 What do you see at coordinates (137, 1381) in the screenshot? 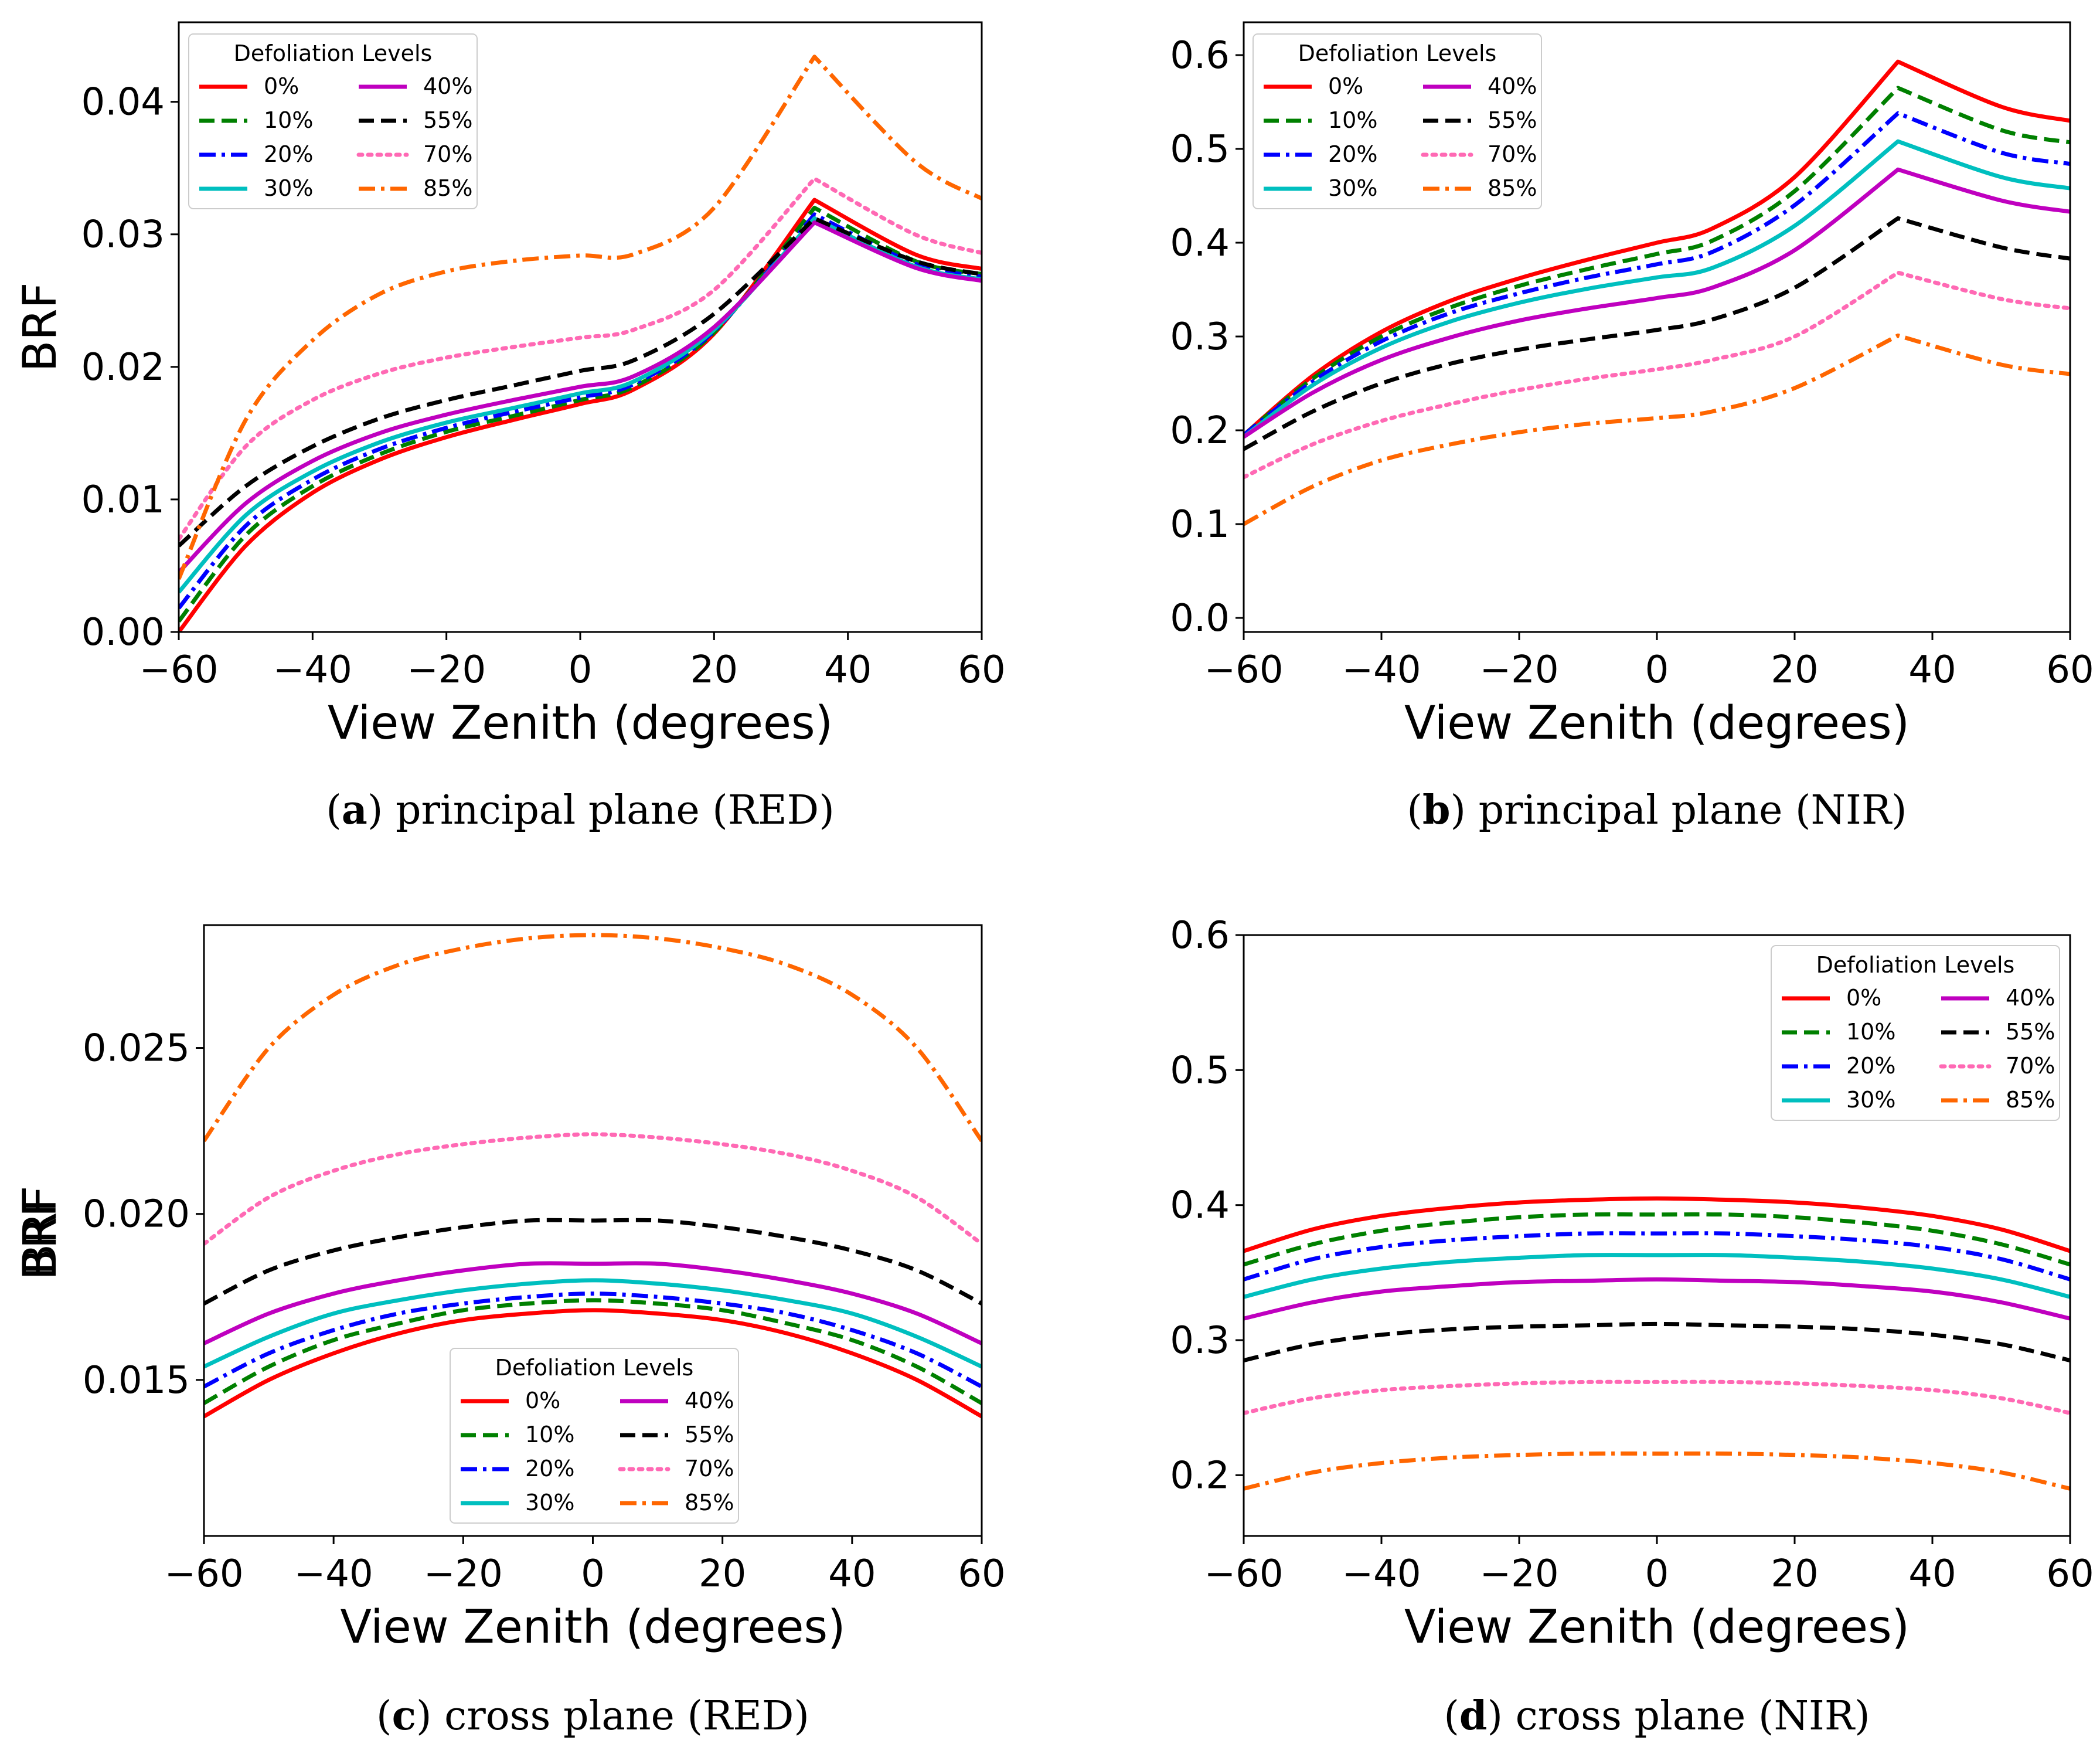
I see `y-tick-label: 0.015` at bounding box center [137, 1381].